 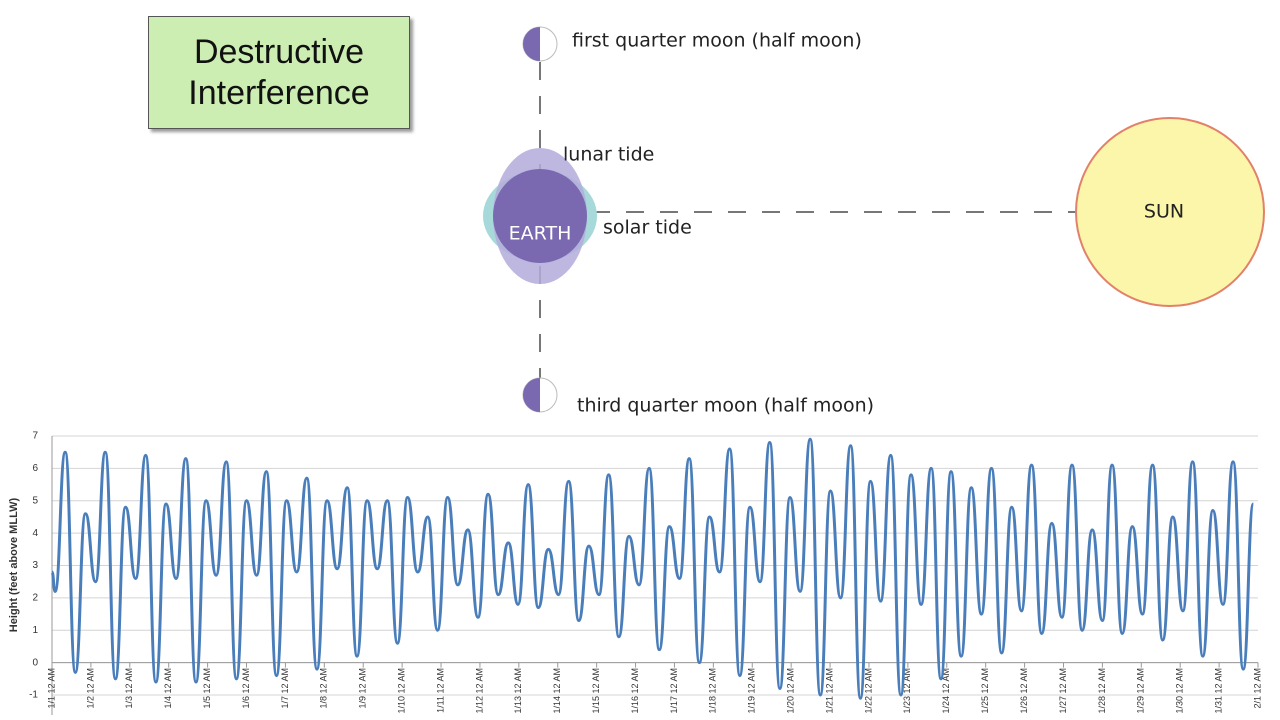 What do you see at coordinates (35, 500) in the screenshot?
I see `y-tick-label: 5` at bounding box center [35, 500].